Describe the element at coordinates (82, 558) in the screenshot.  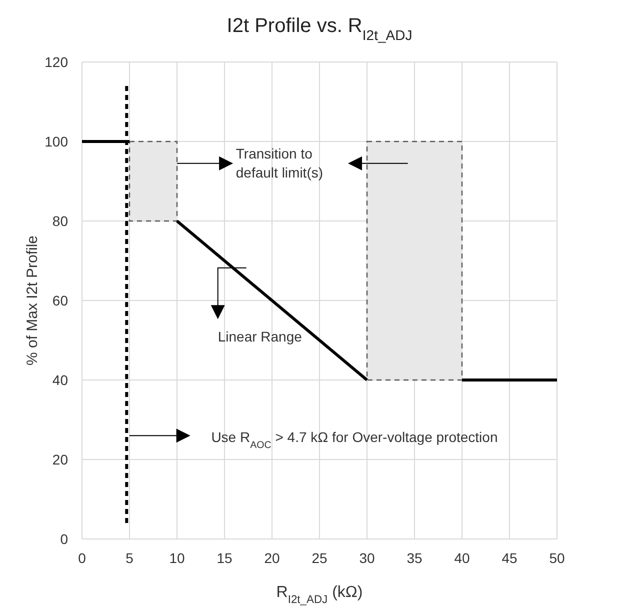
I see `x-tick-label: 0` at that location.